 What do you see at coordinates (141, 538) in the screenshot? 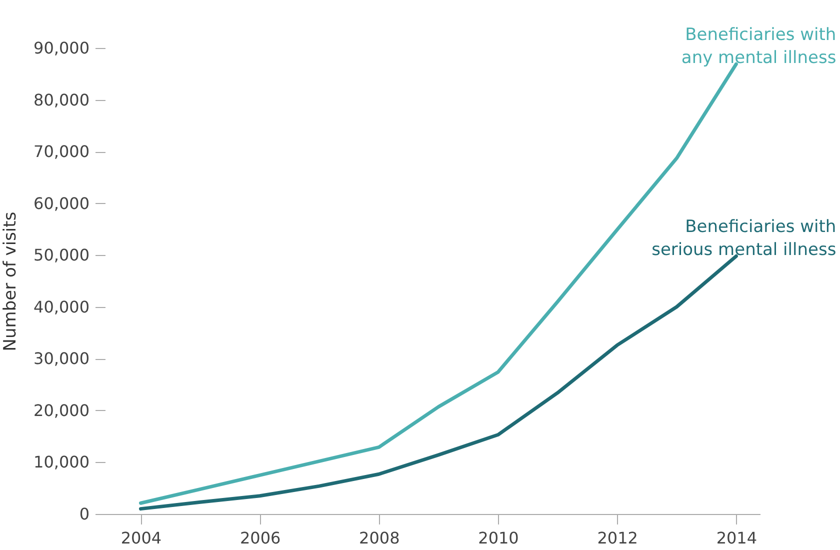
I see `x-tick-label: 2004` at bounding box center [141, 538].